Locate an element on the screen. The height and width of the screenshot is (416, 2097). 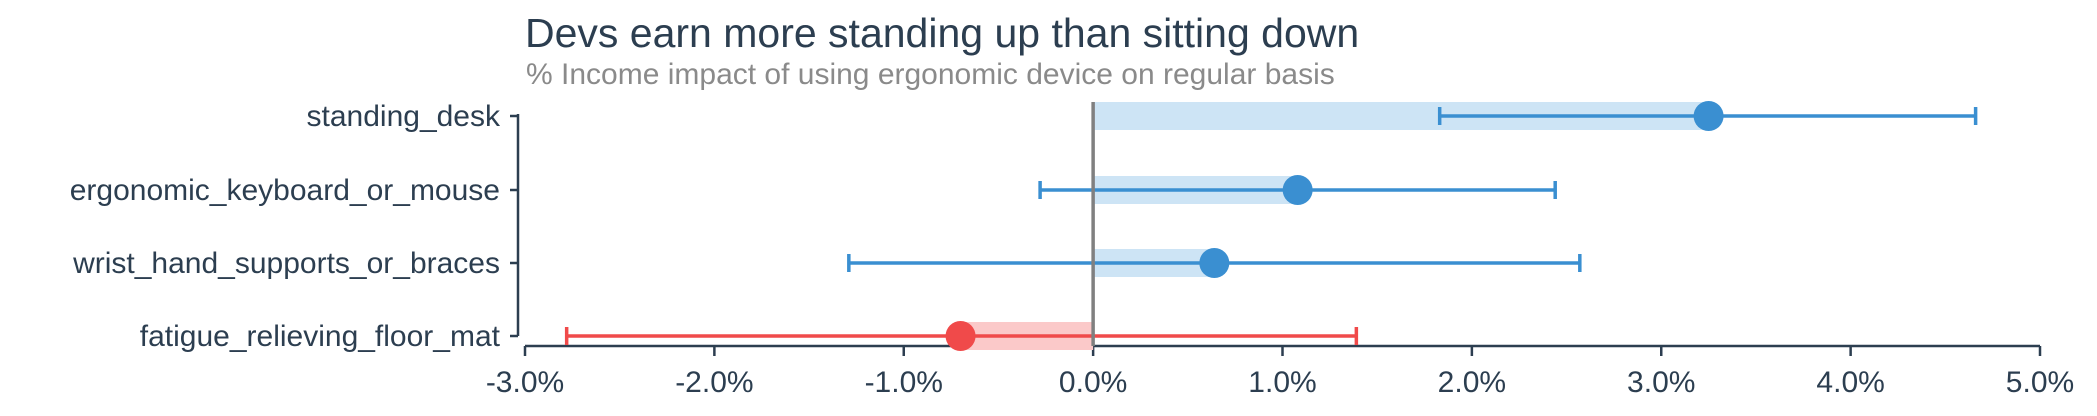
category-label-ergonomic_keyboard_or_mouse: ergonomic_keyboard_or_mouse is located at coordinates (285, 190).